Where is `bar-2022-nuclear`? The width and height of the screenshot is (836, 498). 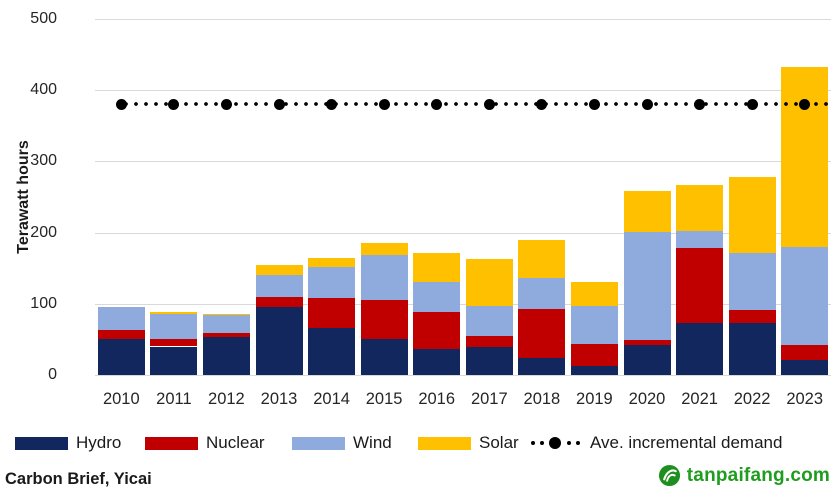
bar-2022-nuclear is located at coordinates (752, 316).